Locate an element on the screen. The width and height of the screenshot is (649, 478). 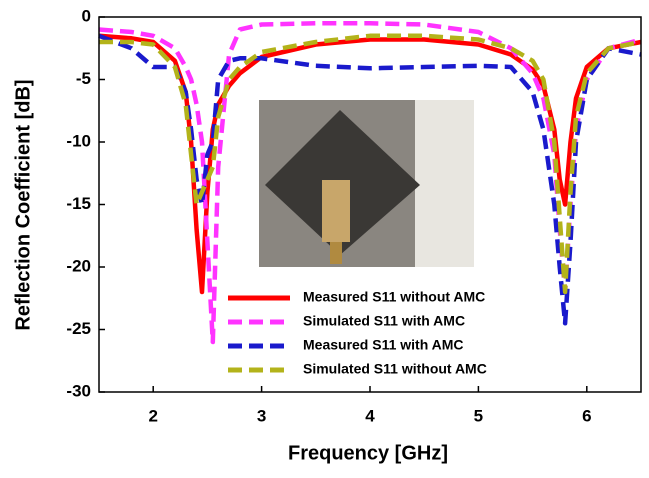
y-tick-label: -25 is located at coordinates (78, 328).